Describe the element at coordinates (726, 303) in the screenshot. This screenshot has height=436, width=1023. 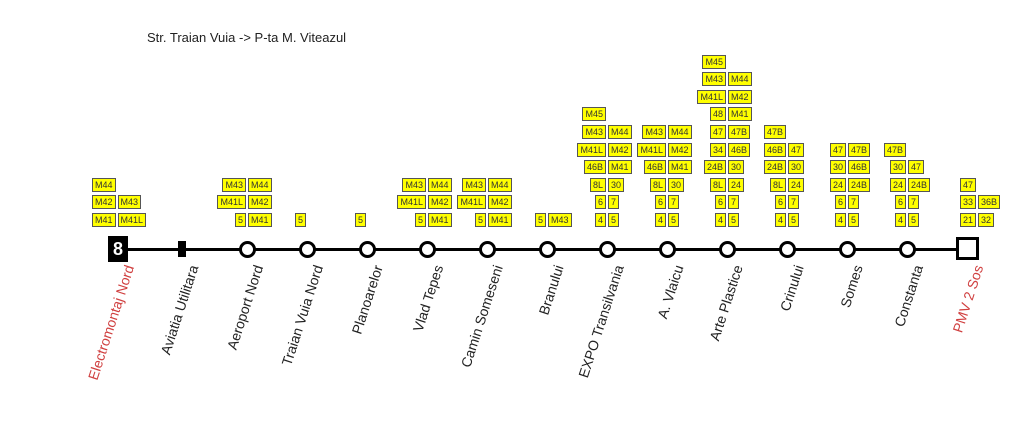
I see `station-label: Arte Plastice` at that location.